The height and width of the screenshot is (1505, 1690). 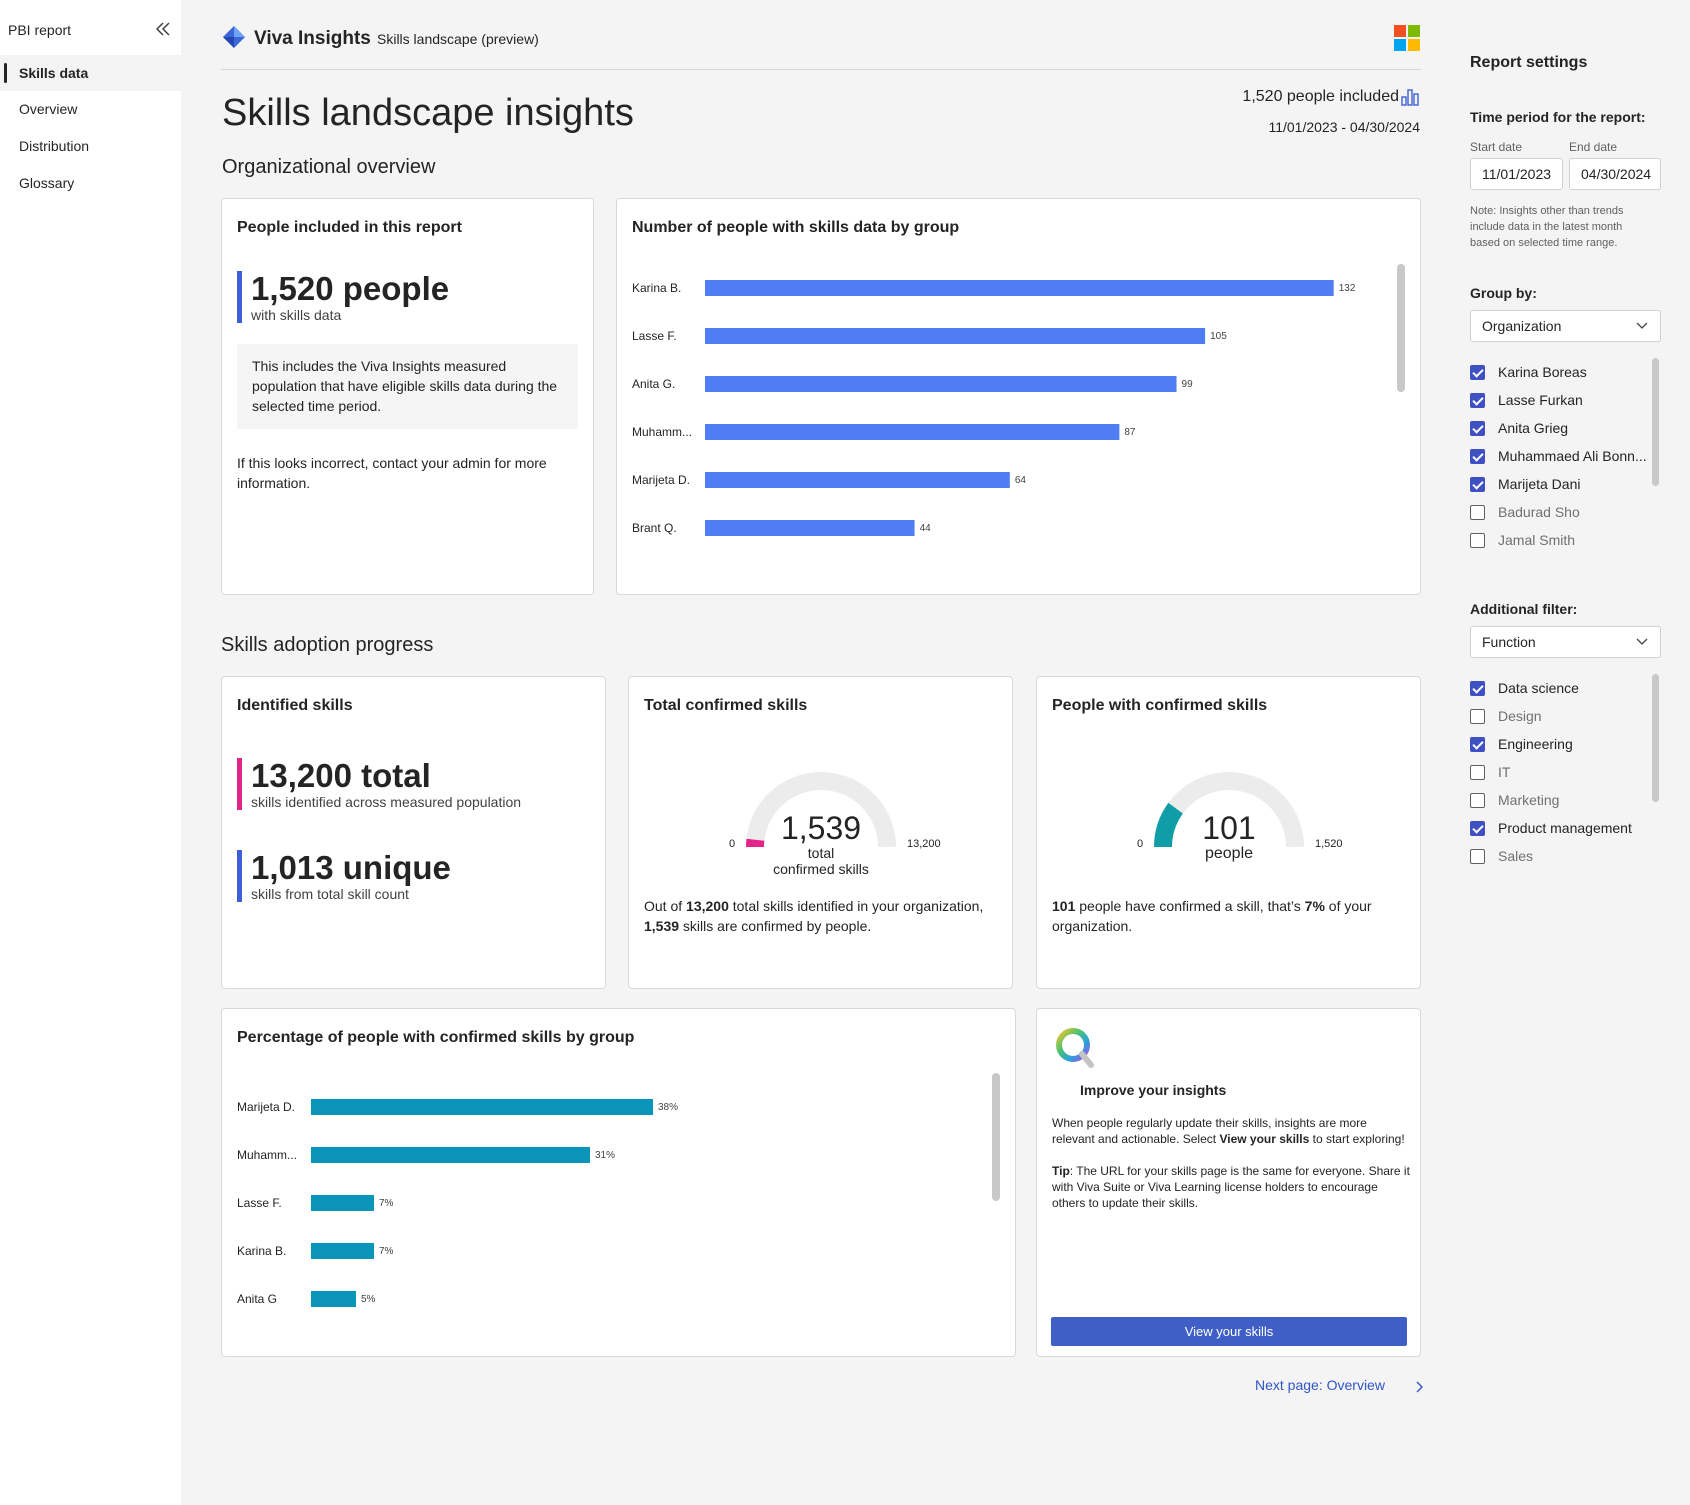 I want to click on group-by-value: Organization, so click(x=1522, y=326).